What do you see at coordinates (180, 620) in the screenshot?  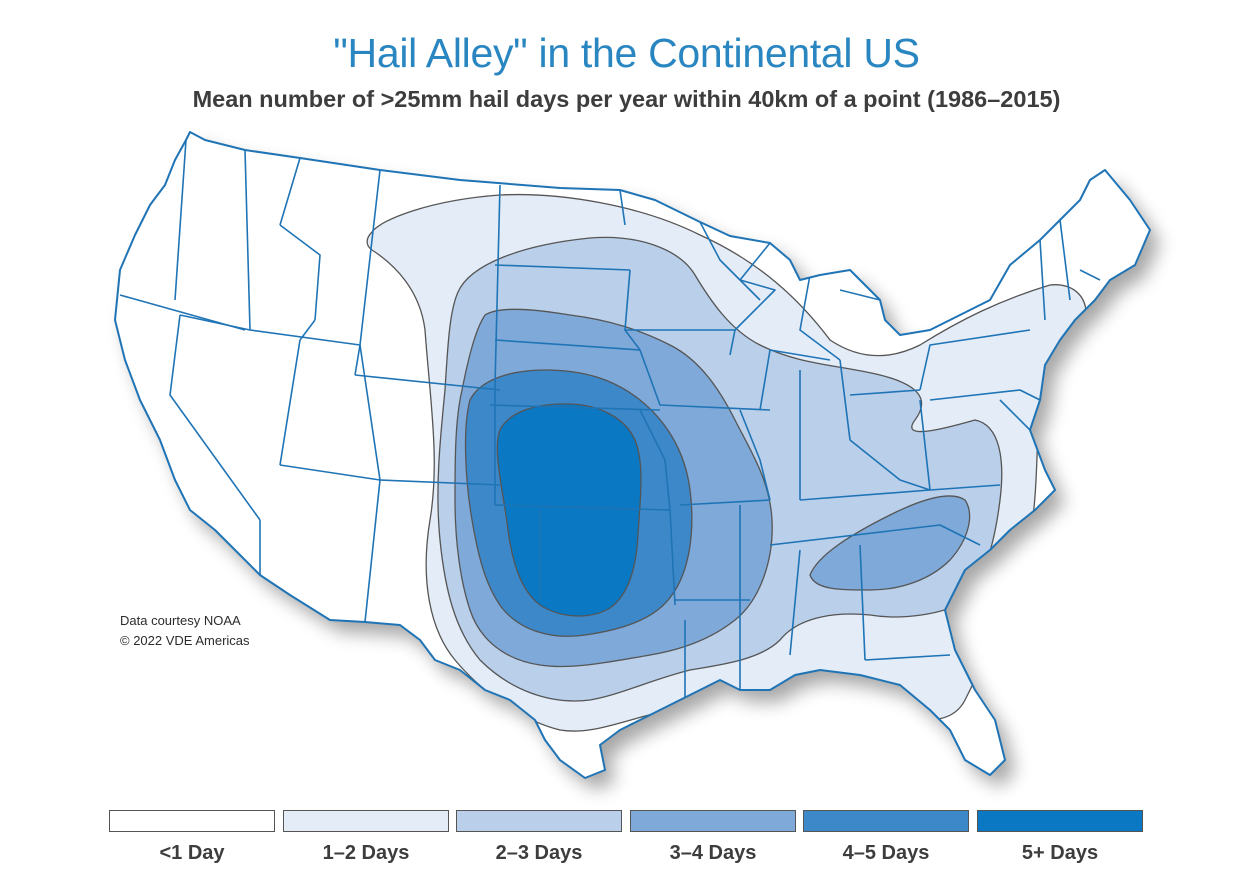 I see `credit-noaa: Data courtesy NOAA` at bounding box center [180, 620].